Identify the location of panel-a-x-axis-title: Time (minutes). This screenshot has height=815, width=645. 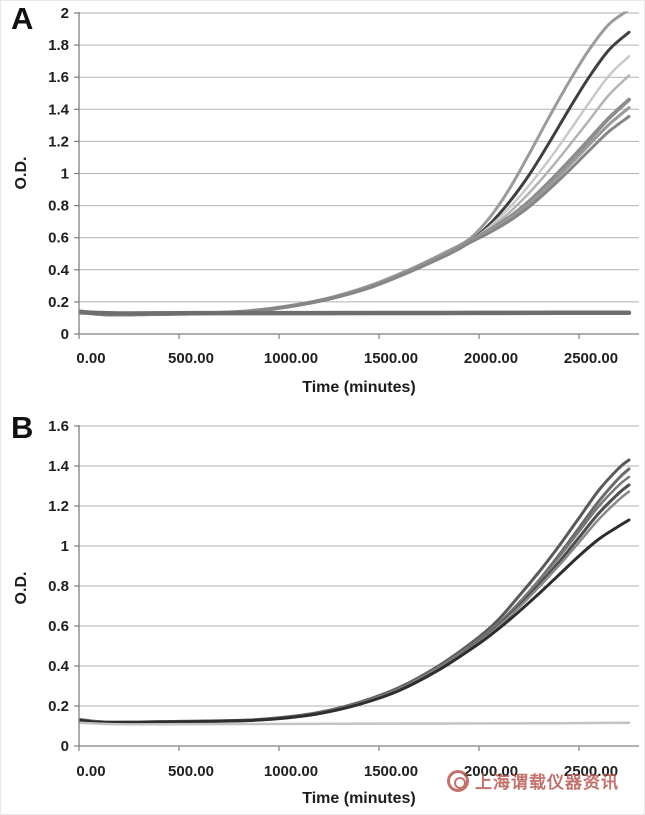
(359, 387).